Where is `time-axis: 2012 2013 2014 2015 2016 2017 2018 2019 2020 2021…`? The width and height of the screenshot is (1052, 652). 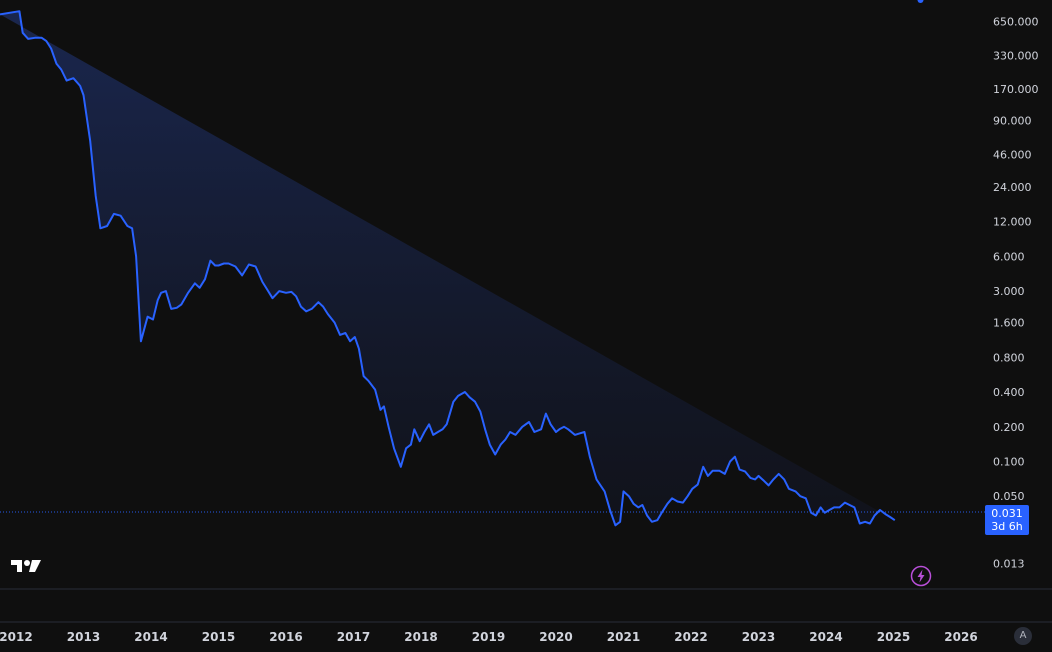
time-axis: 2012 2013 2014 2015 2016 2017 2018 2019 2020 2021… is located at coordinates (489, 637).